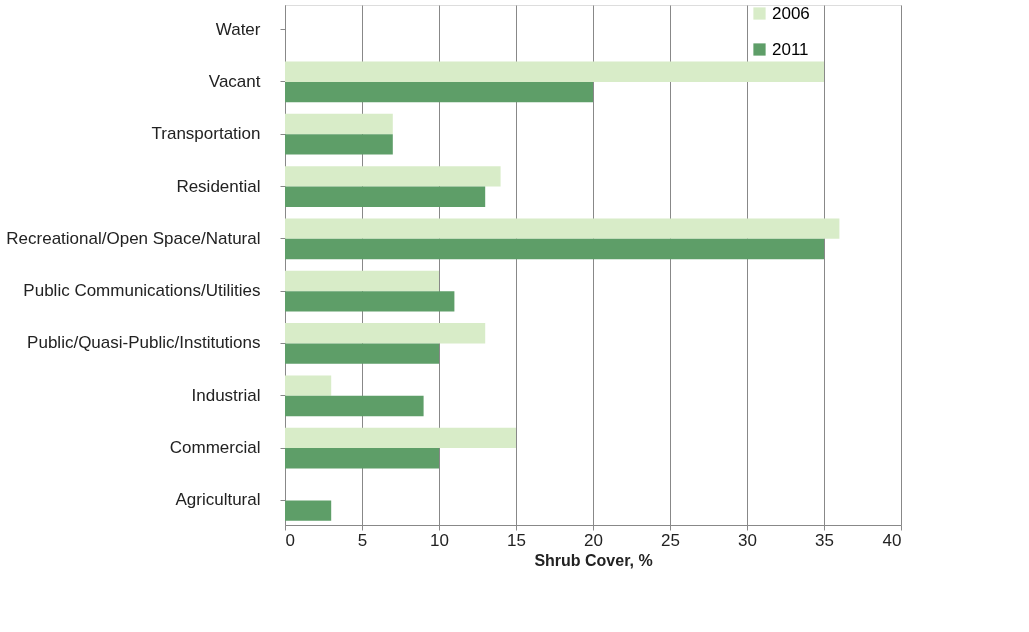  I want to click on y-tick-label: Public/Quasi-Public/Institutions, so click(144, 343).